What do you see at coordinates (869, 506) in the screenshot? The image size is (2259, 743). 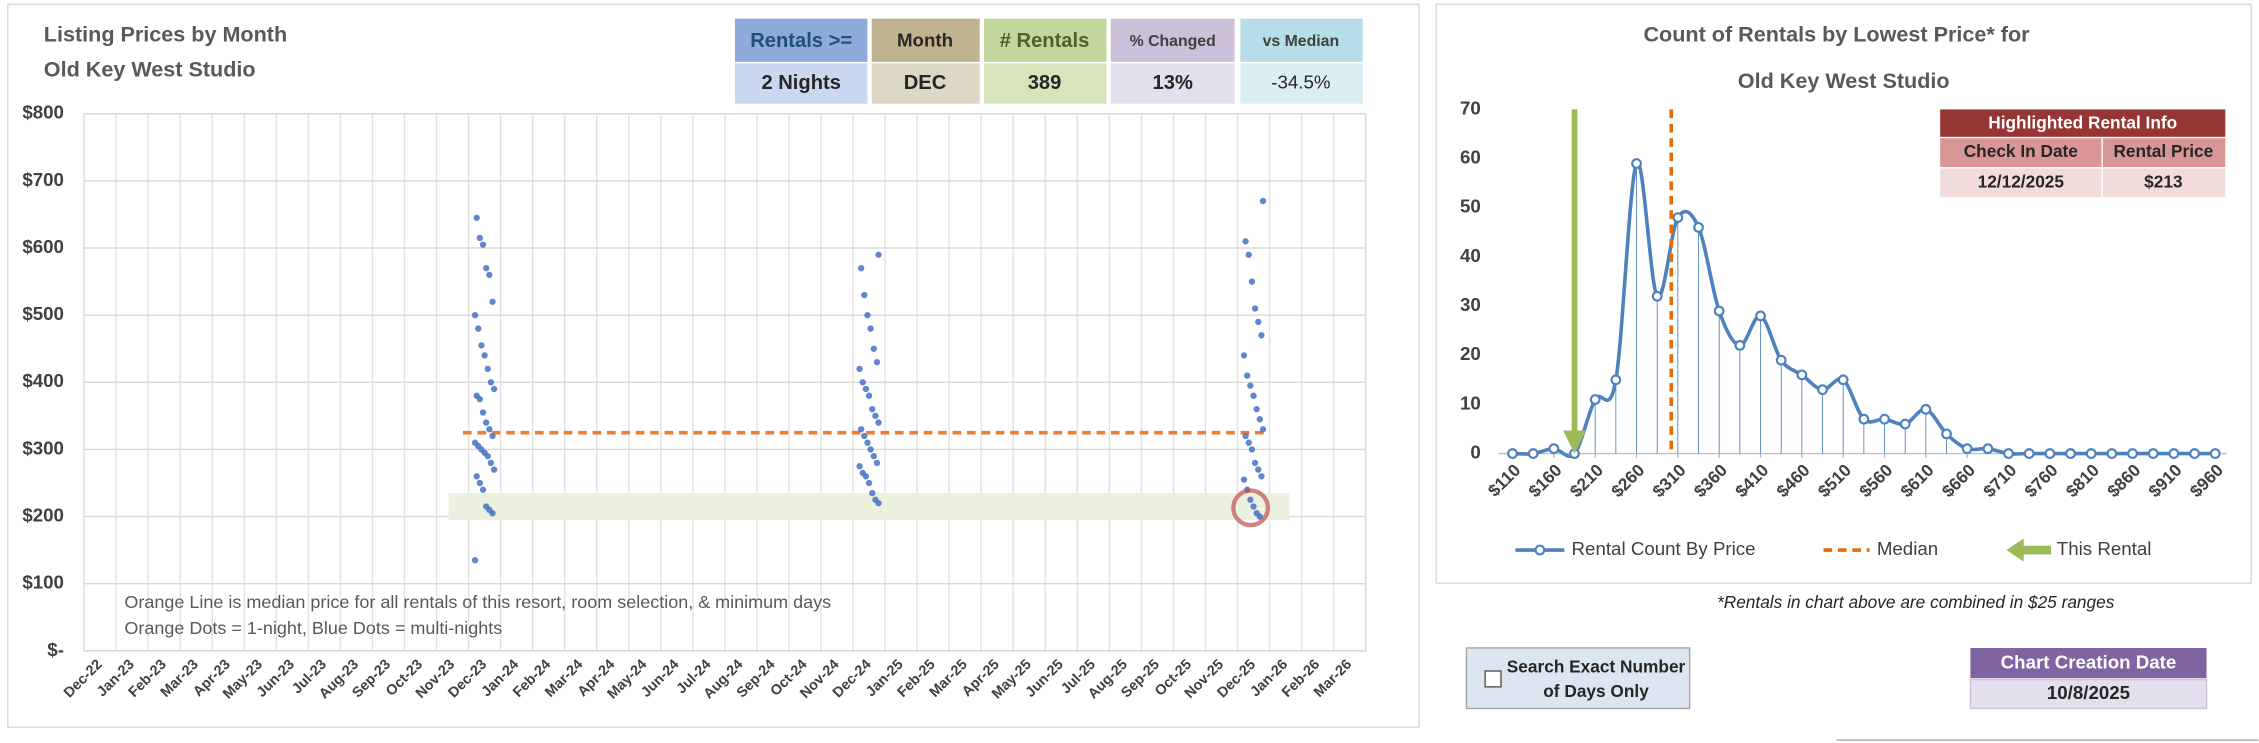 I see `price-band` at bounding box center [869, 506].